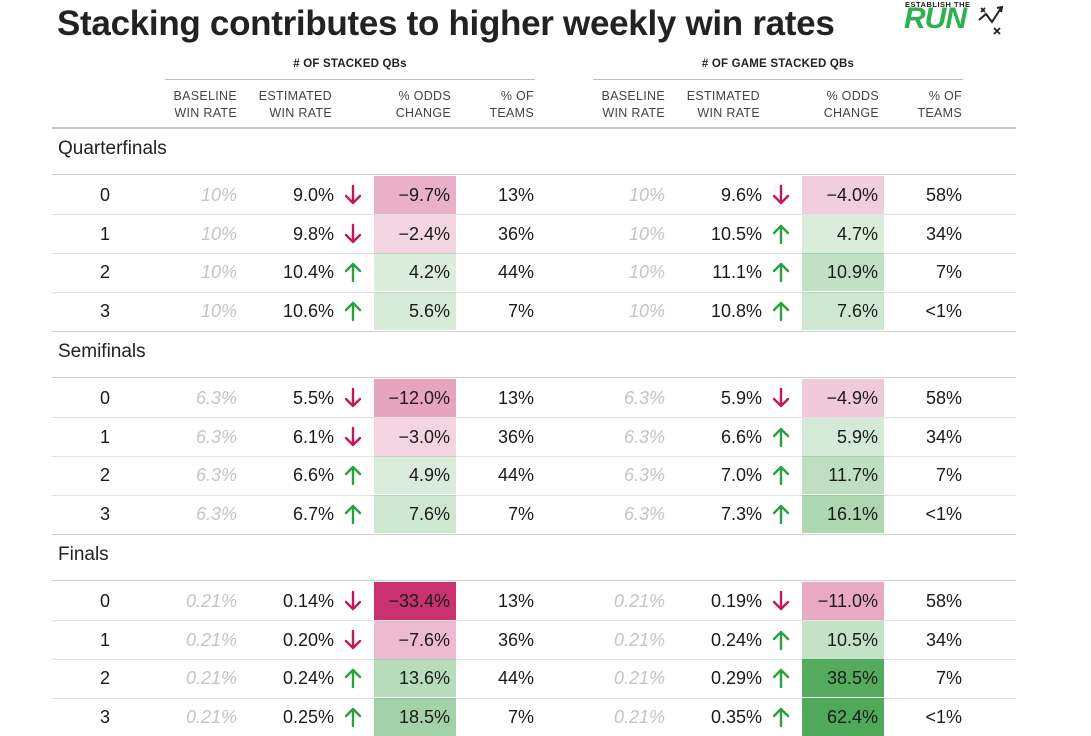 The width and height of the screenshot is (1091, 736). I want to click on column-header-line: % ODDS, so click(424, 96).